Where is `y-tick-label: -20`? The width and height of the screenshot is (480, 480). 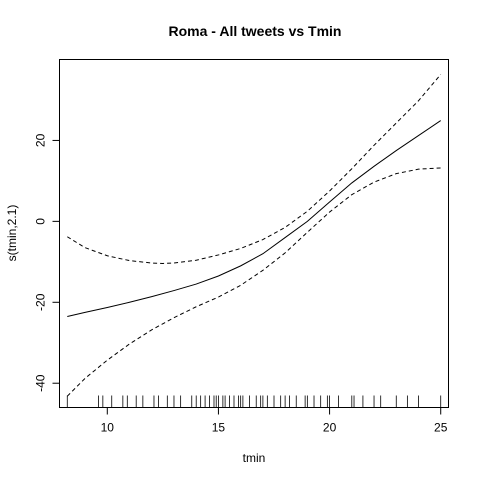 y-tick-label: -20 is located at coordinates (41, 302).